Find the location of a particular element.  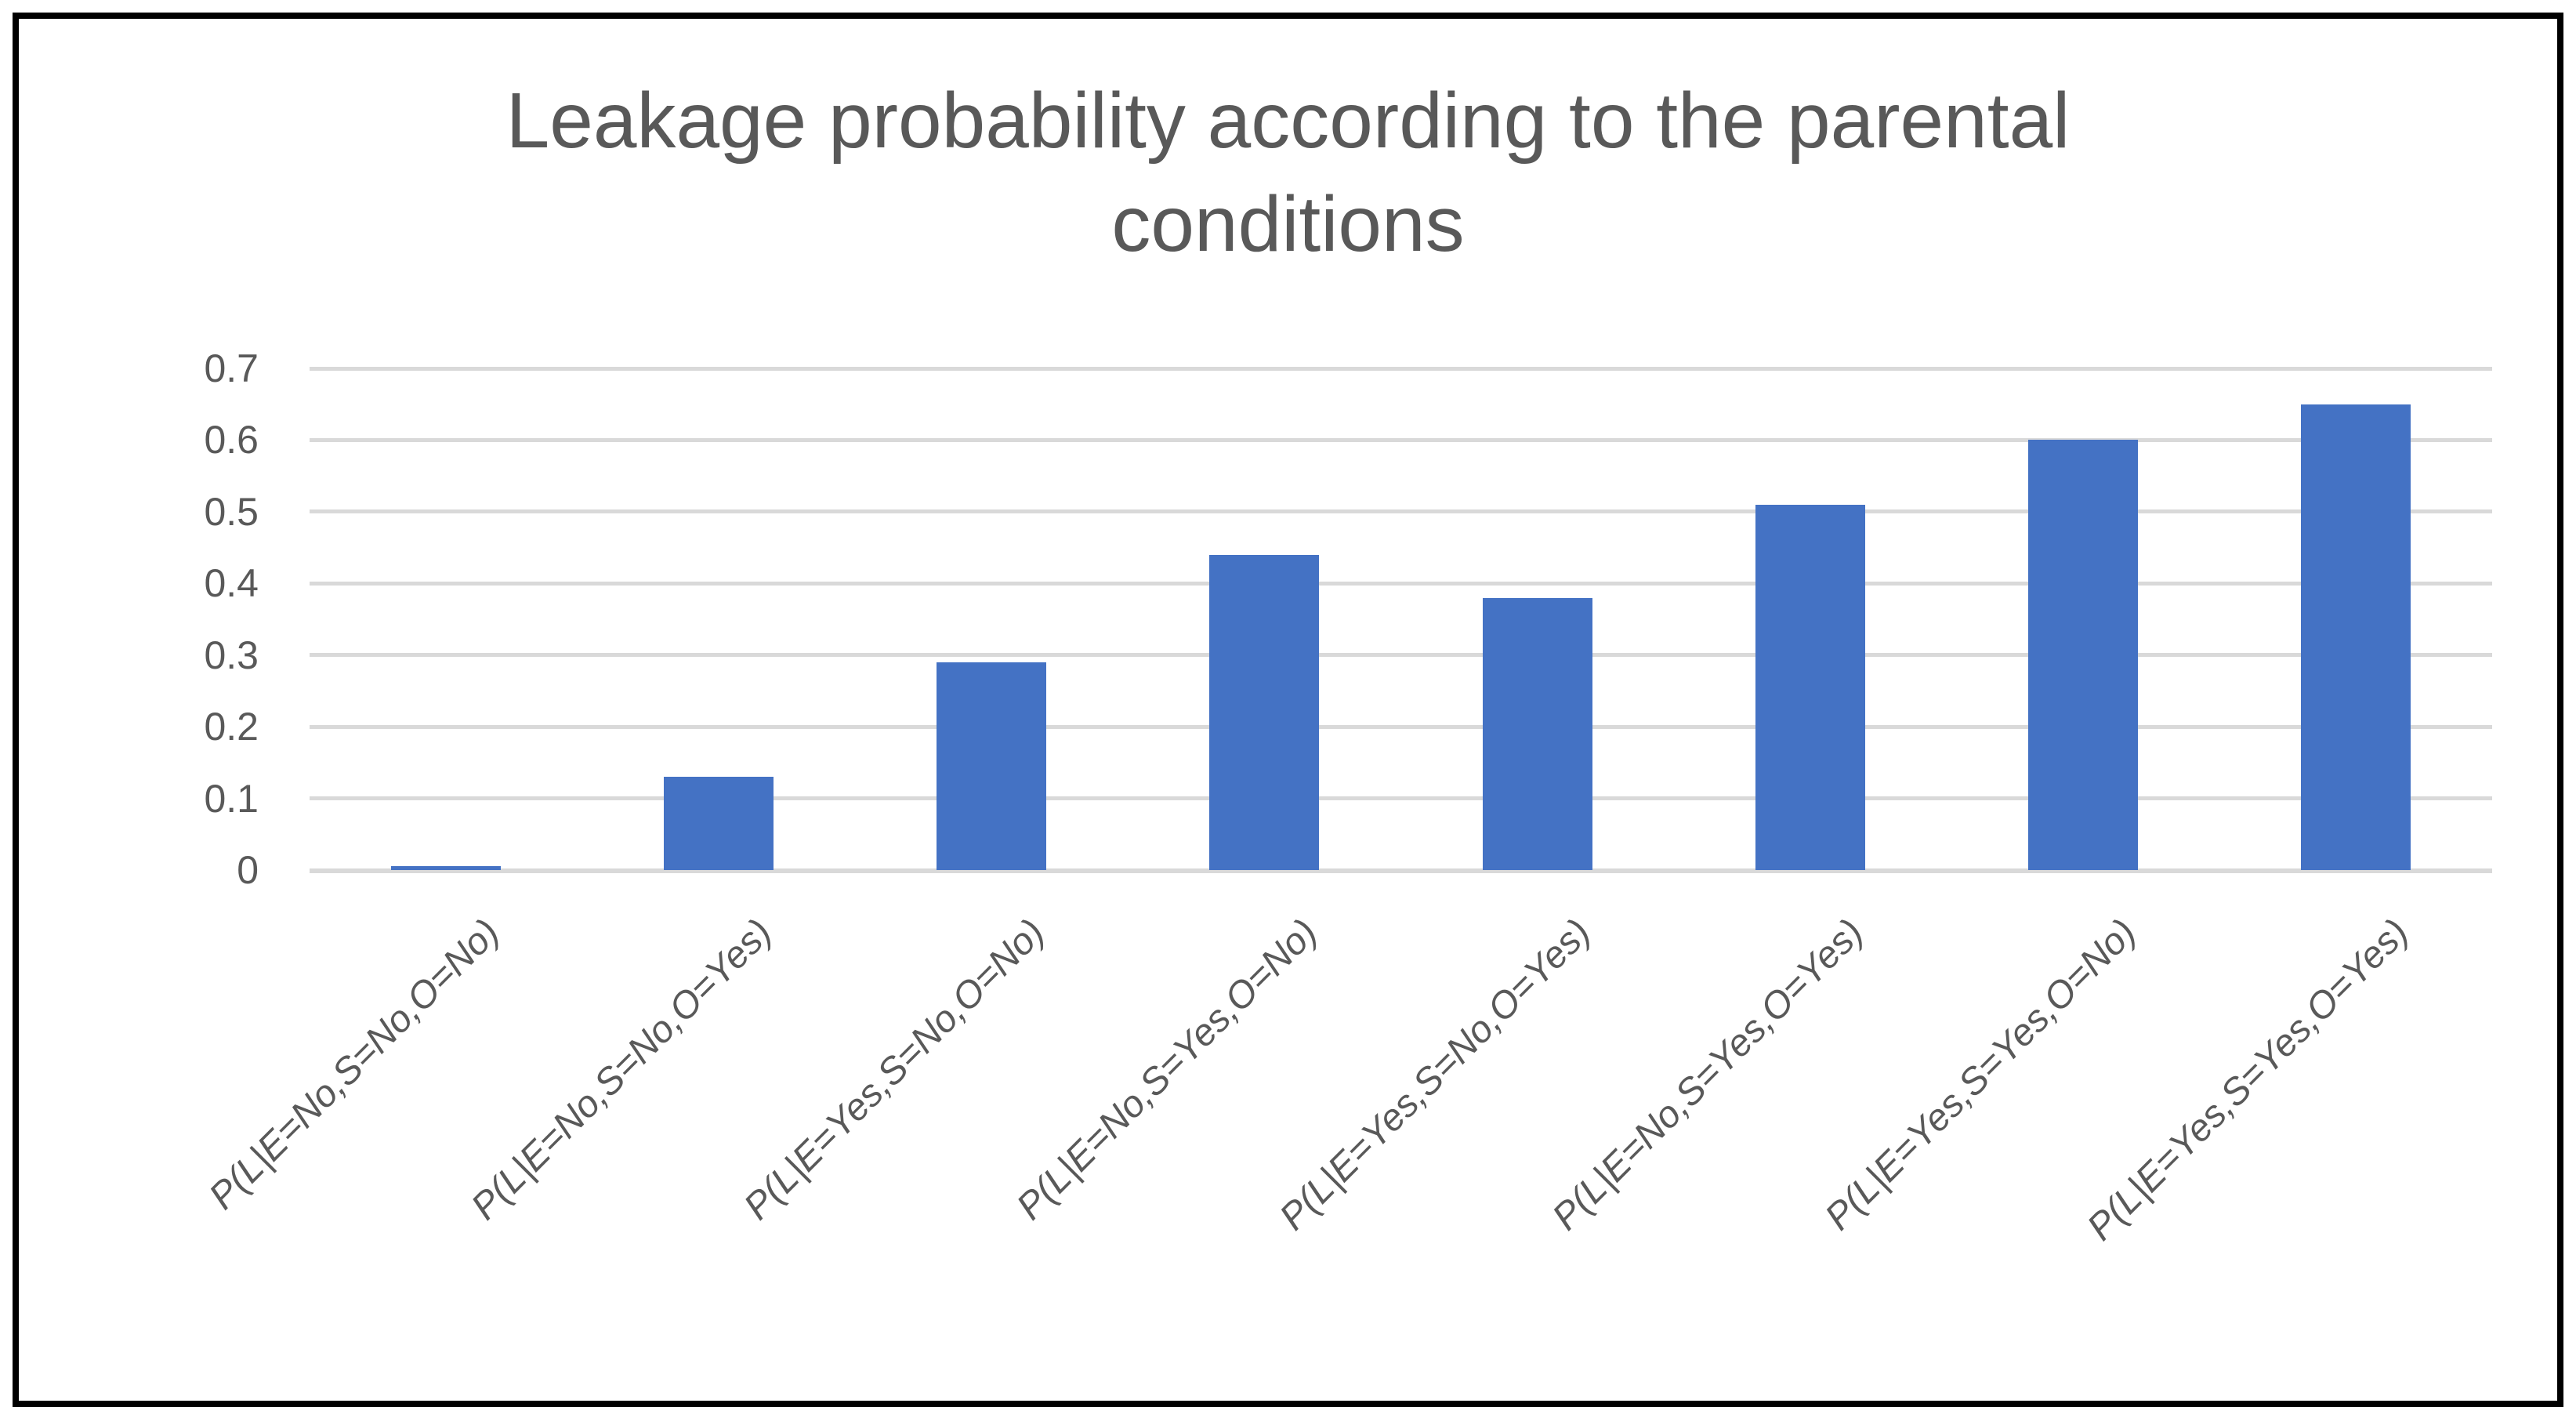

y-tick-label: 0.2 is located at coordinates (231, 727).